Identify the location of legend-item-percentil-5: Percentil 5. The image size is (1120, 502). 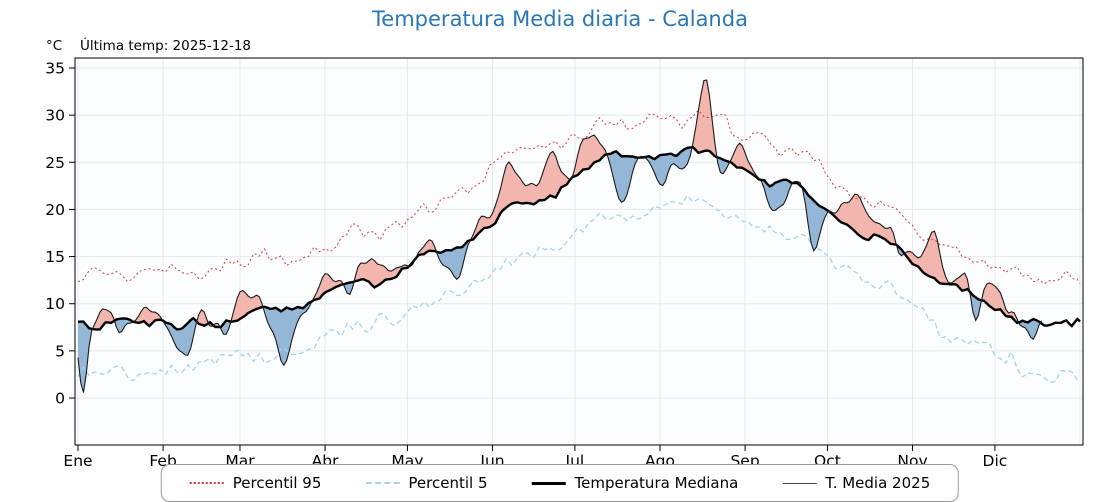
(426, 483).